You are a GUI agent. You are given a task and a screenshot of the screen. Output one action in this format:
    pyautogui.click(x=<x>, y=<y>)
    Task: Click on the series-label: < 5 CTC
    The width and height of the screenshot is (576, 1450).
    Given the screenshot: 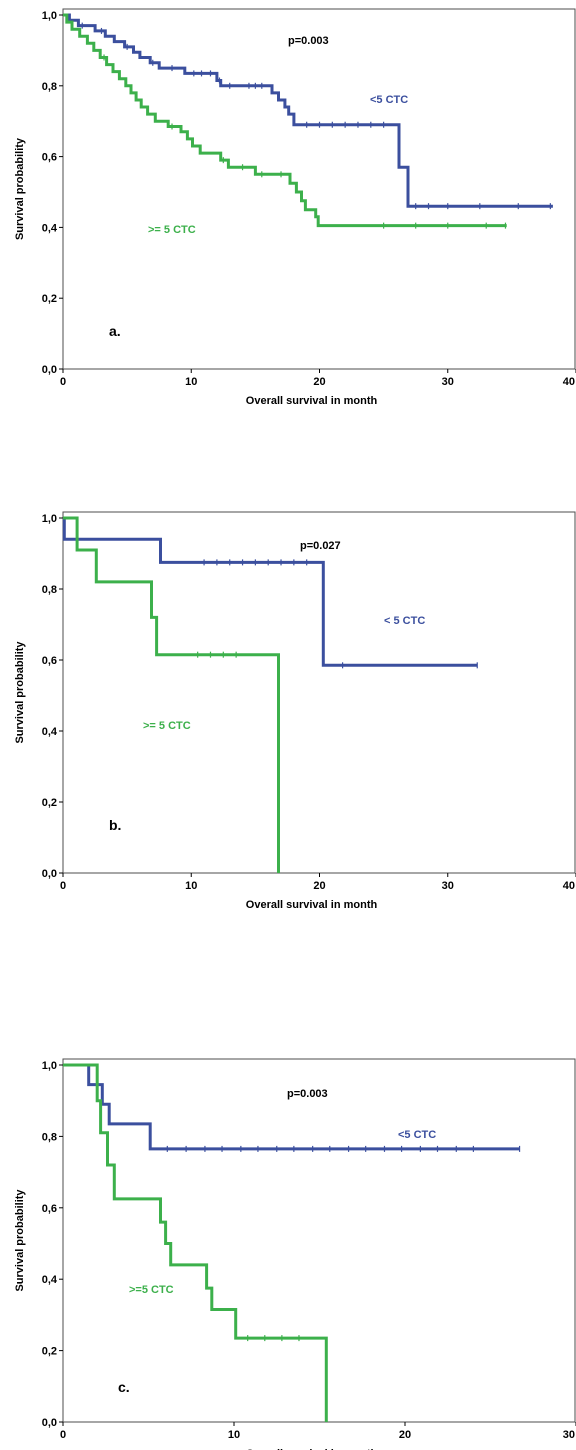 What is the action you would take?
    pyautogui.click(x=404, y=621)
    